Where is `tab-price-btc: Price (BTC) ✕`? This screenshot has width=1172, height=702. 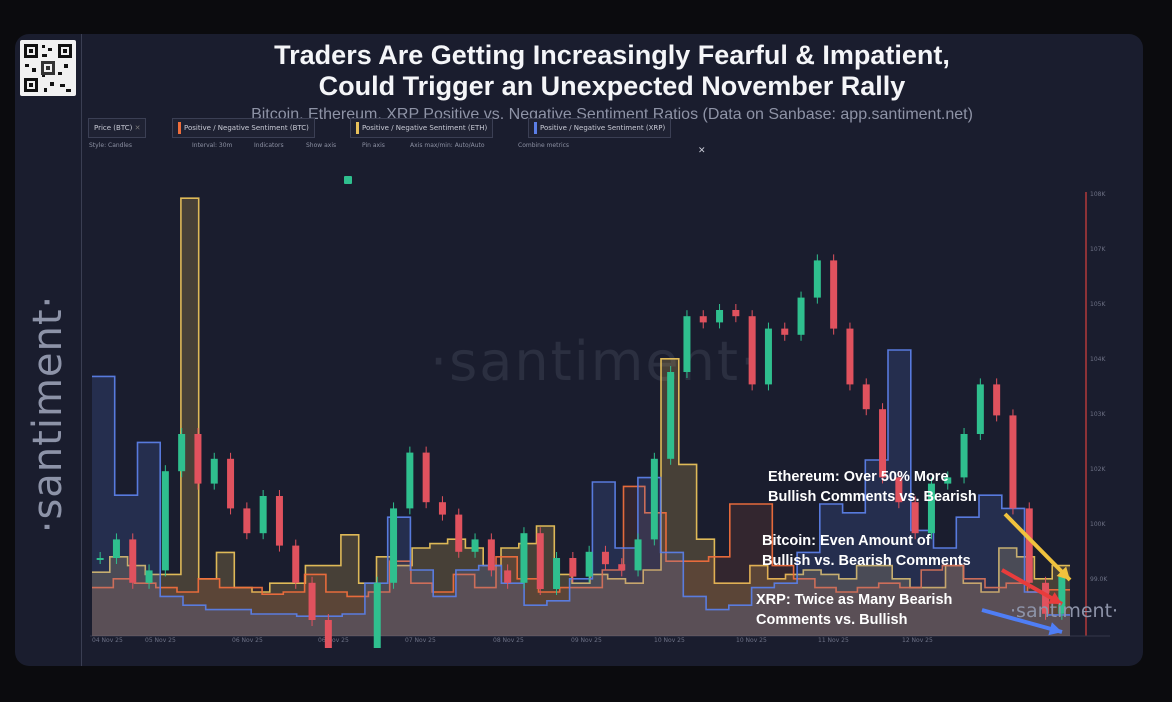
tab-price-btc: Price (BTC) ✕ is located at coordinates (117, 128).